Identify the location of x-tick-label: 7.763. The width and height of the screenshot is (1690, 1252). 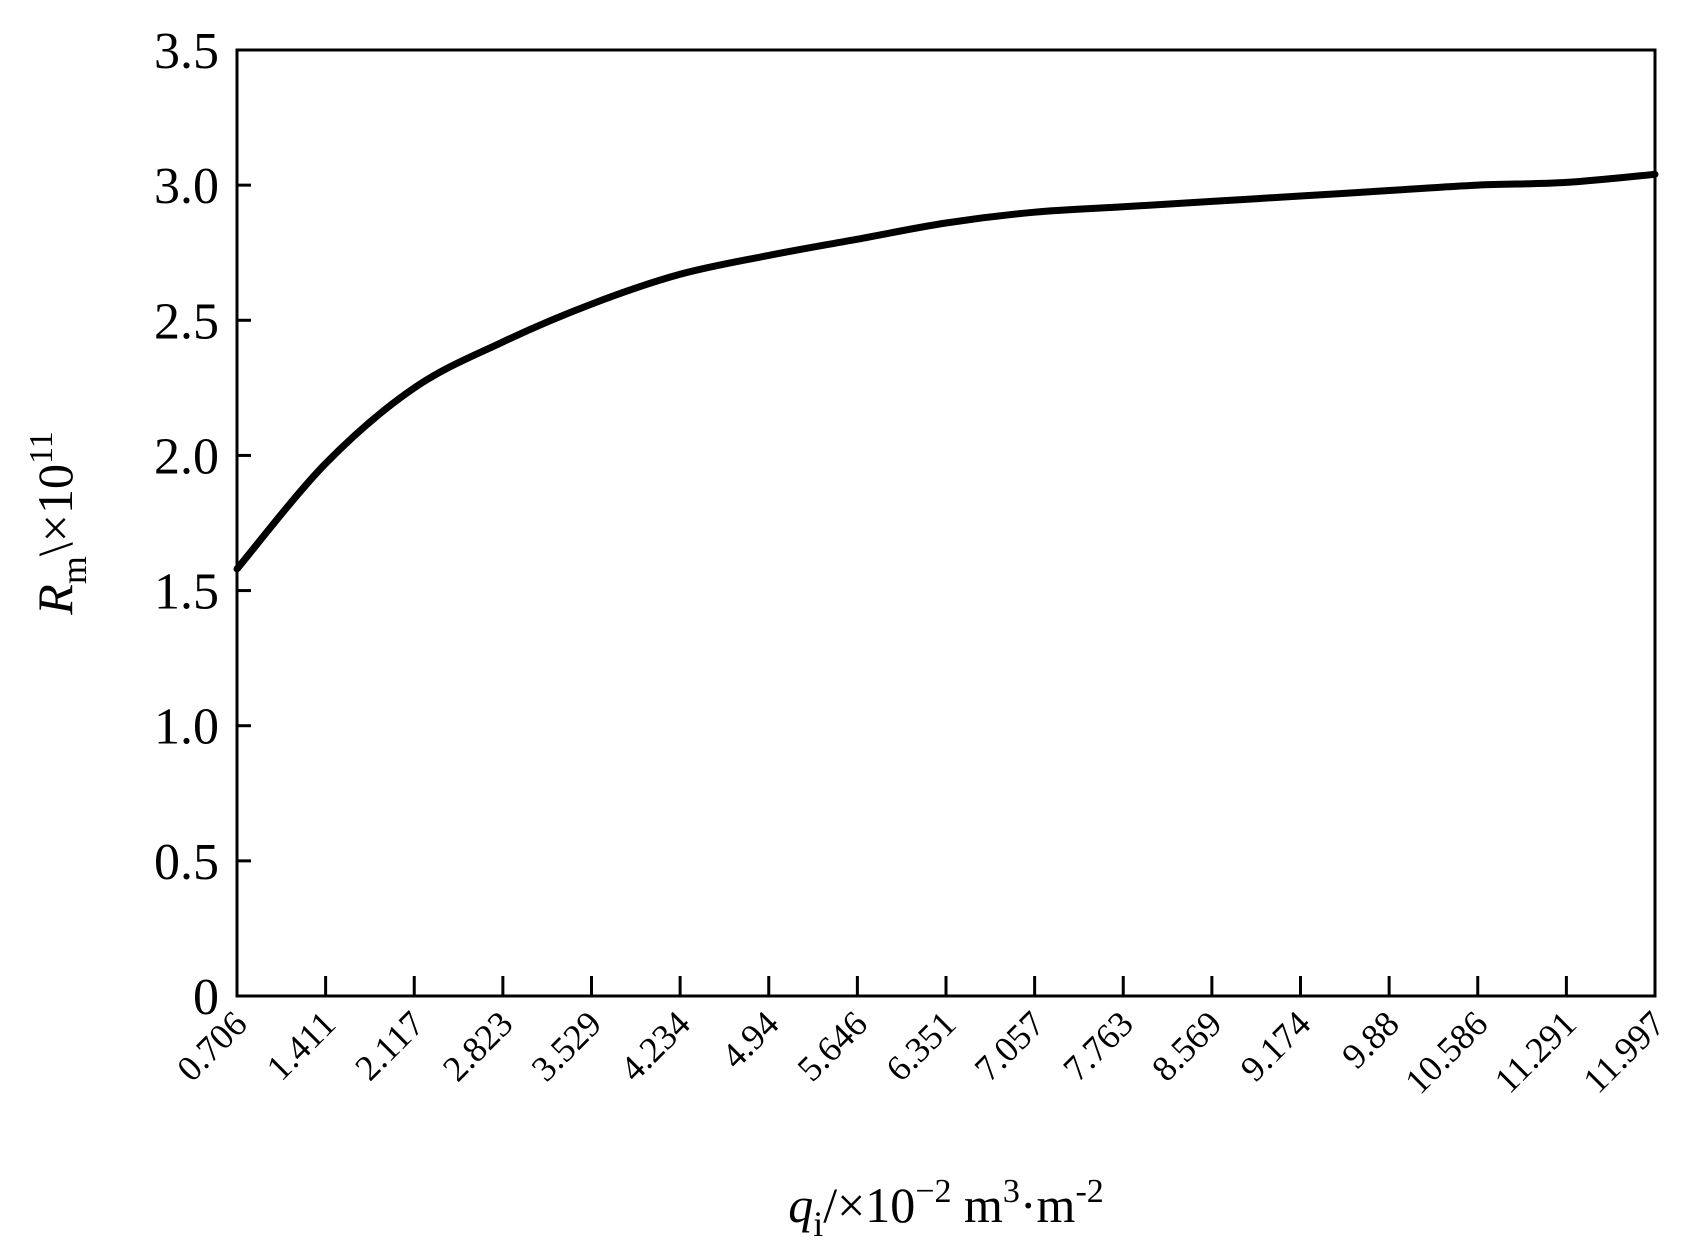
(1098, 1046).